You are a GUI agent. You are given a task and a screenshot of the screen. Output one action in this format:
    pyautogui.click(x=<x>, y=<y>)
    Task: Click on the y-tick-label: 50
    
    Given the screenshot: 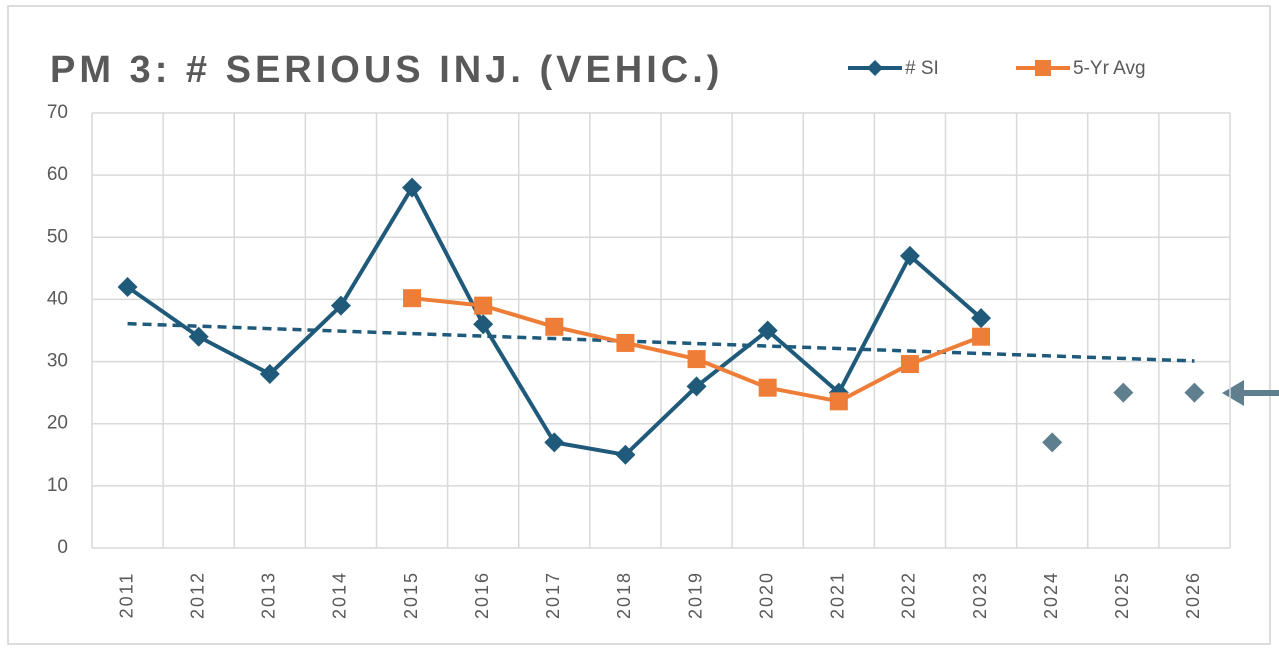 What is the action you would take?
    pyautogui.click(x=57, y=236)
    